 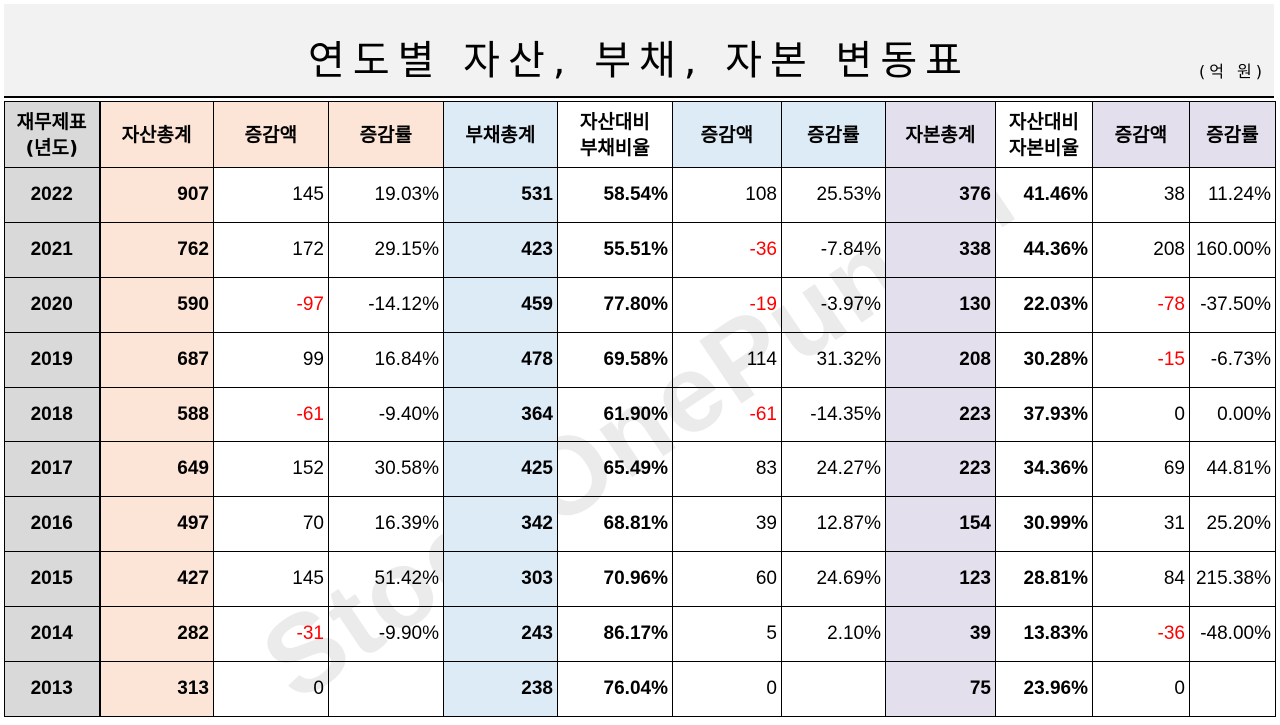 I want to click on cell-liab-total: 342, so click(x=500, y=524).